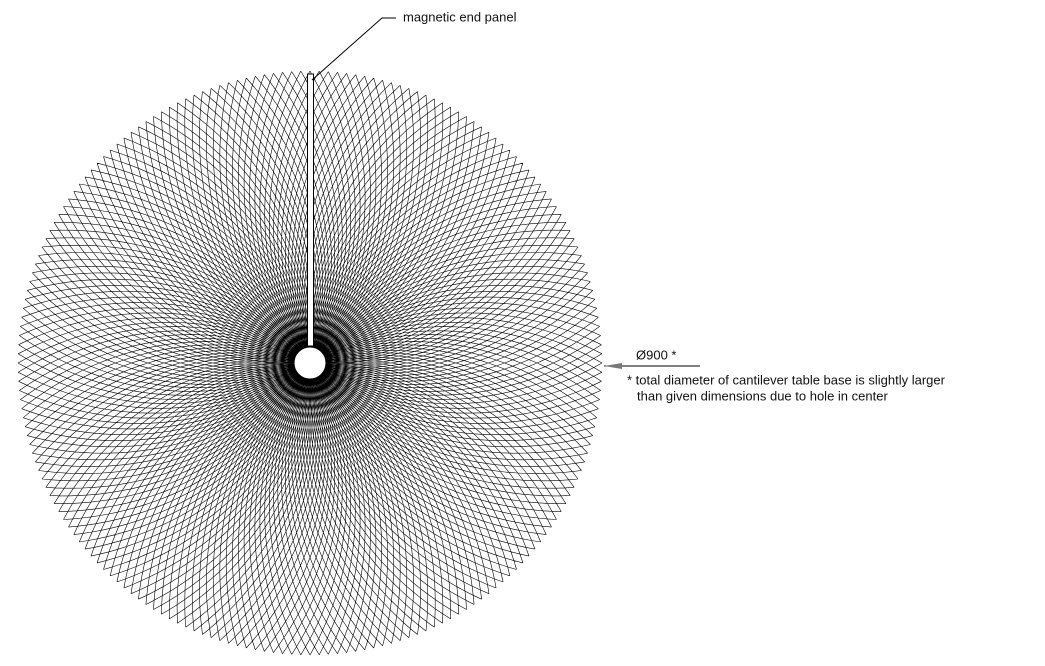 This screenshot has width=1045, height=666. Describe the element at coordinates (613, 366) in the screenshot. I see `dimension-arrow` at that location.